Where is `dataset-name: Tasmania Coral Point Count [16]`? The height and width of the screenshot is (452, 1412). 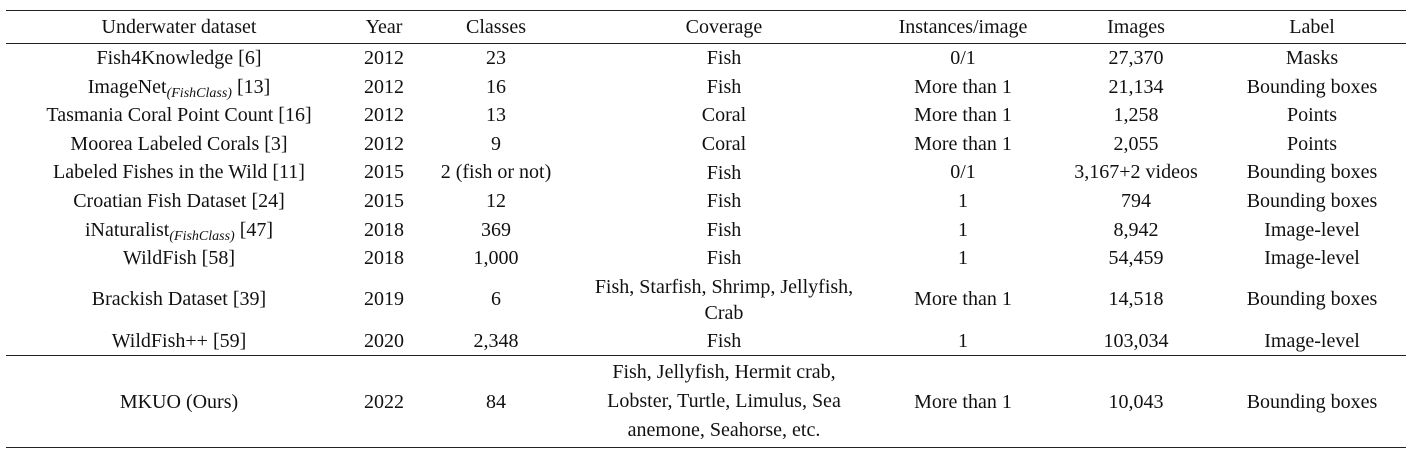
dataset-name: Tasmania Coral Point Count [16] is located at coordinates (179, 115).